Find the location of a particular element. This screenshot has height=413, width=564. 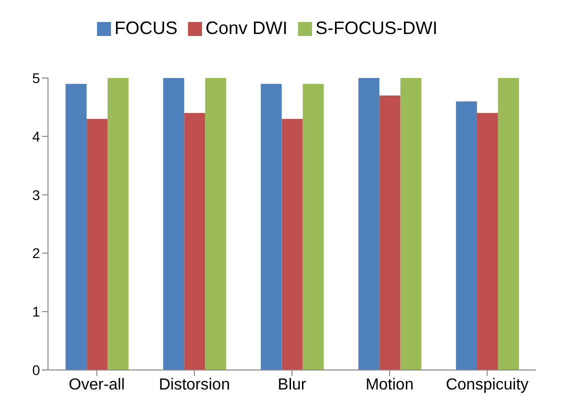

y-tick-label: 0 is located at coordinates (36, 370).